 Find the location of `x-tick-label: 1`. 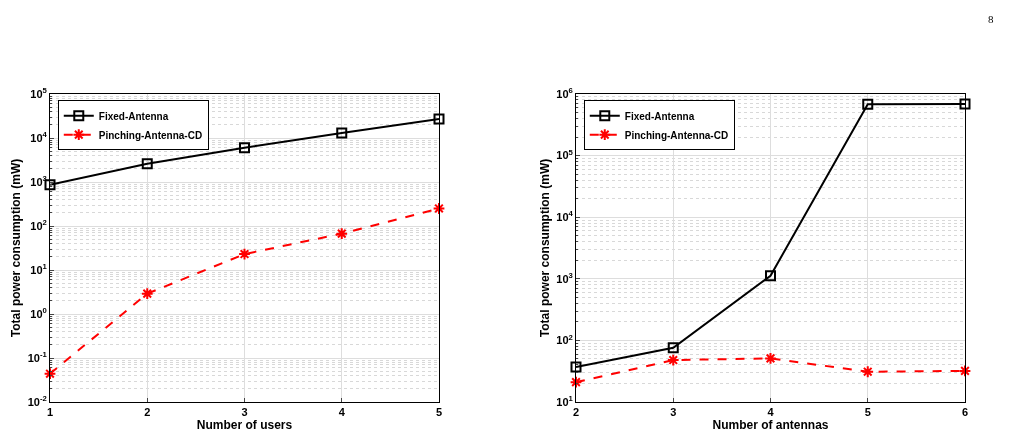

x-tick-label: 1 is located at coordinates (50, 412).